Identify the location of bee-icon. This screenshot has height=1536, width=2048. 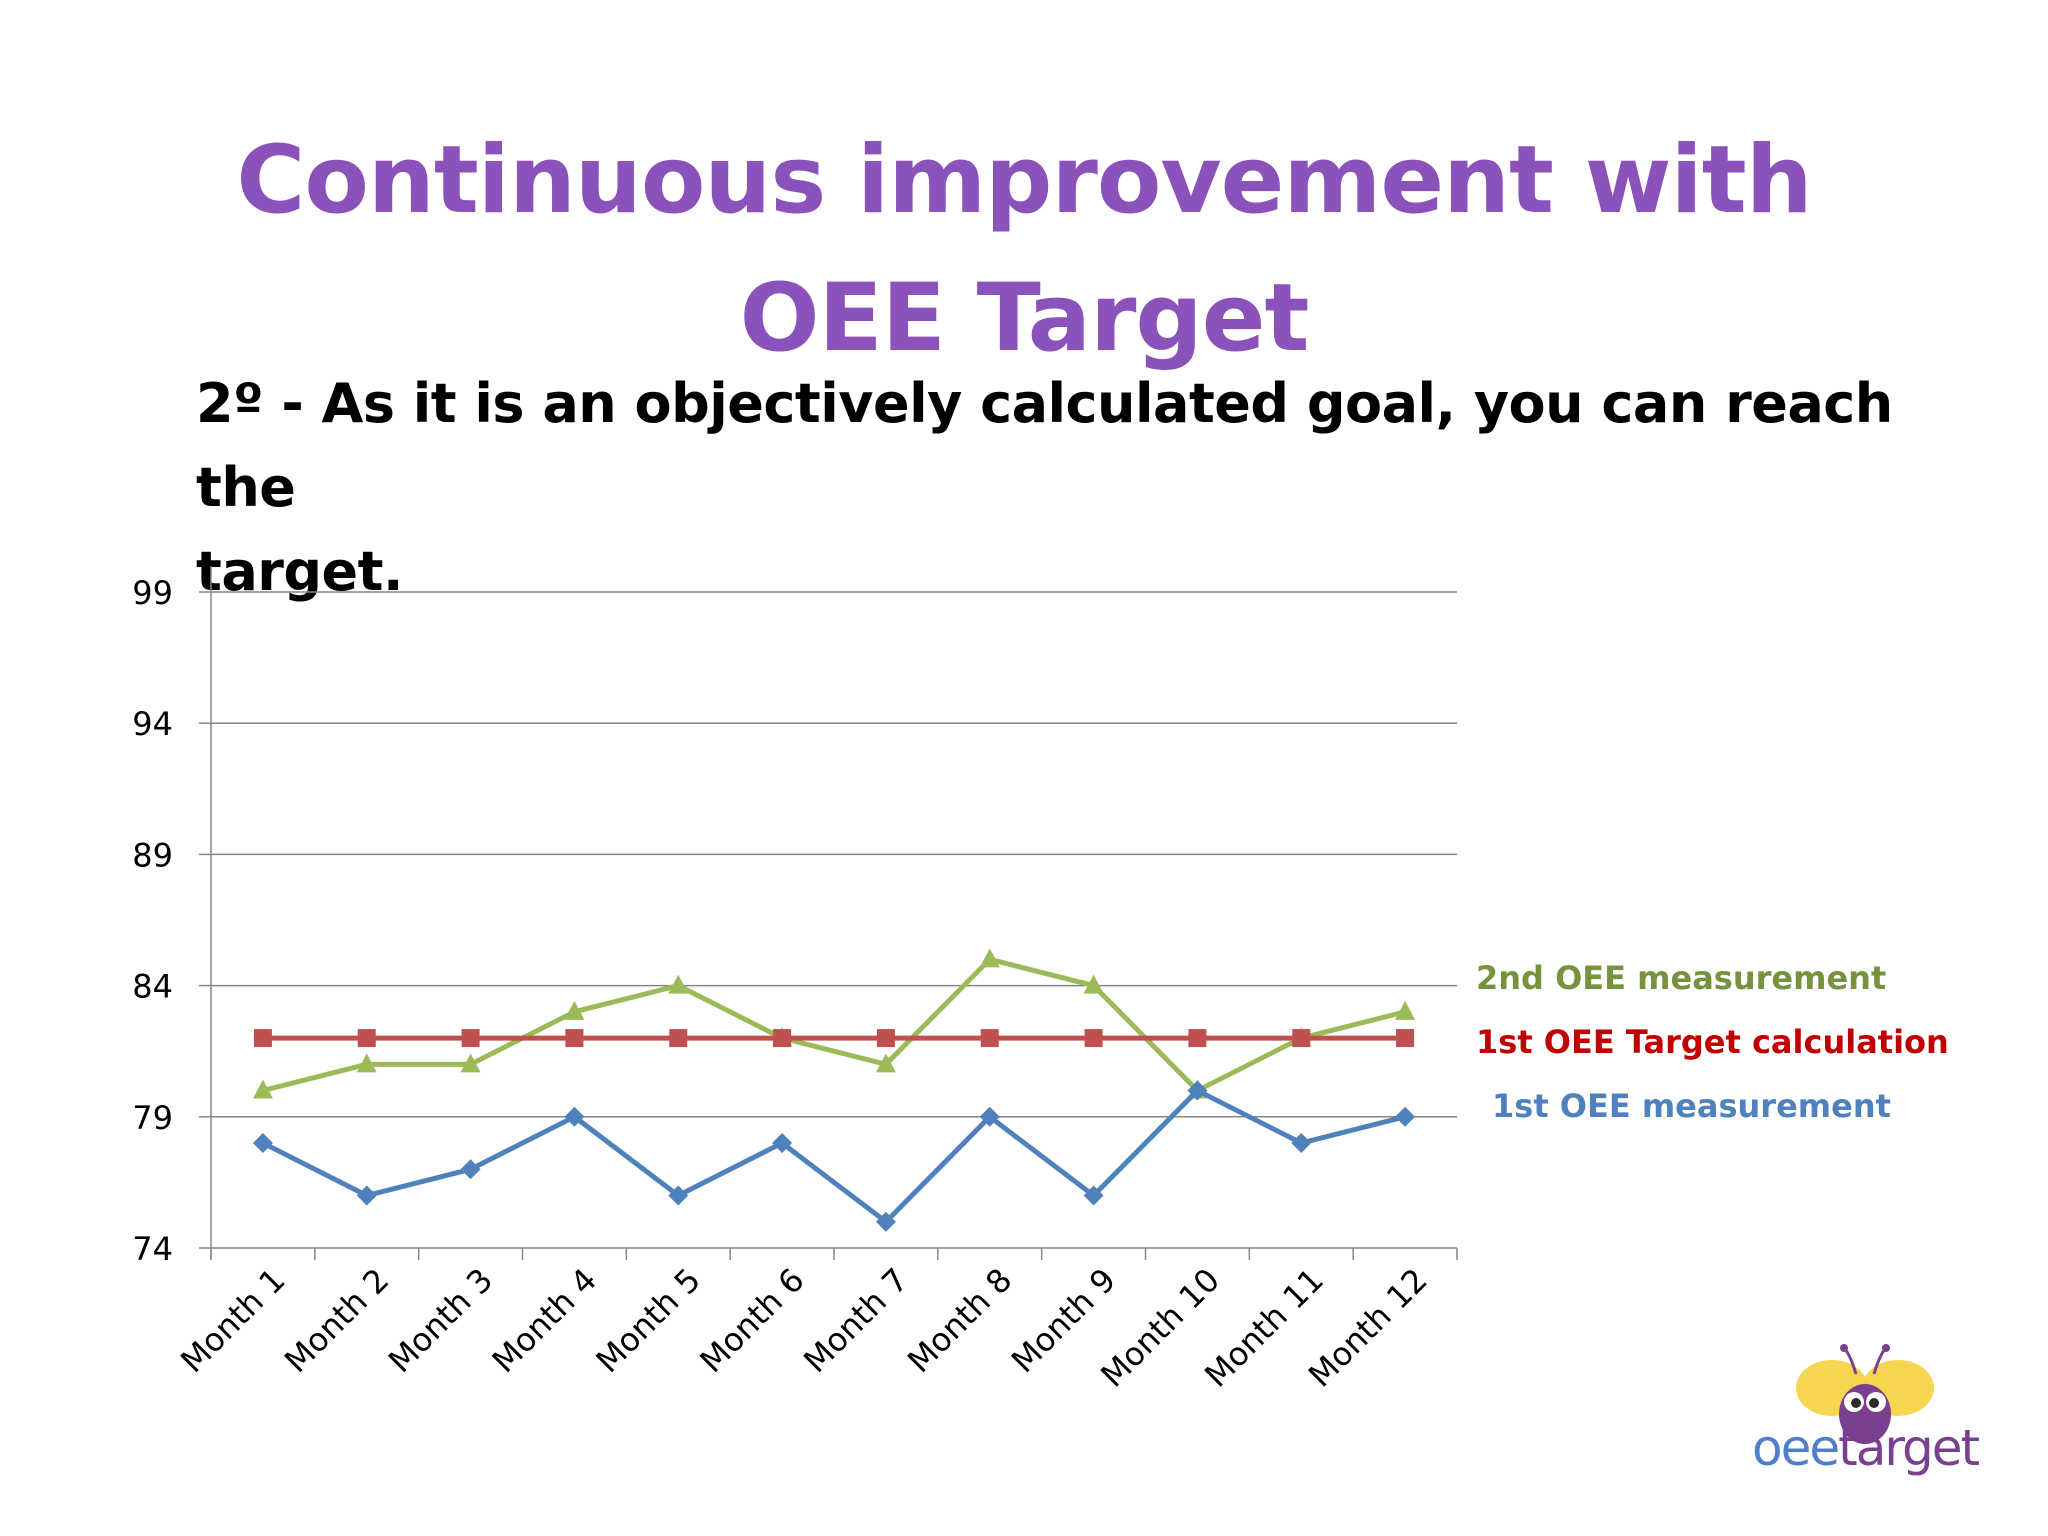
(1865, 1394).